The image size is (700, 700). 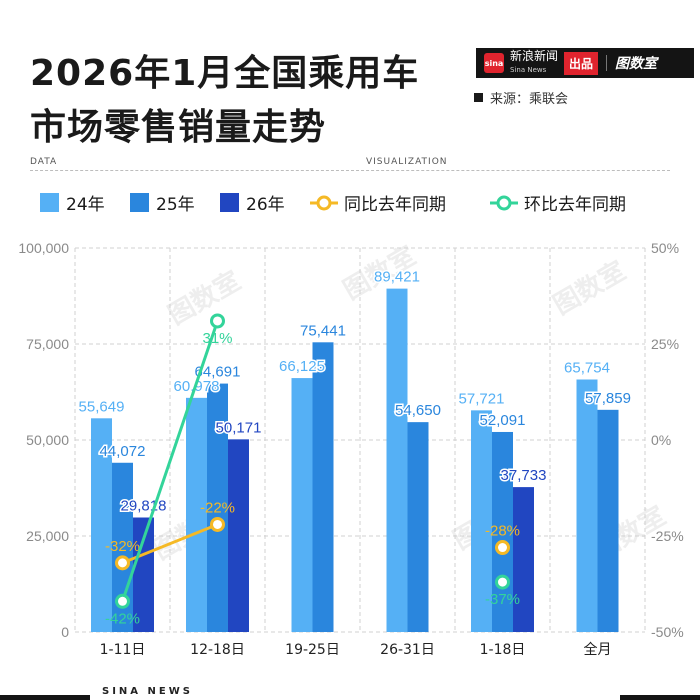 I want to click on brand-banner: sina 新浪新闻 Sina News 出品 图数室, so click(x=585, y=63).